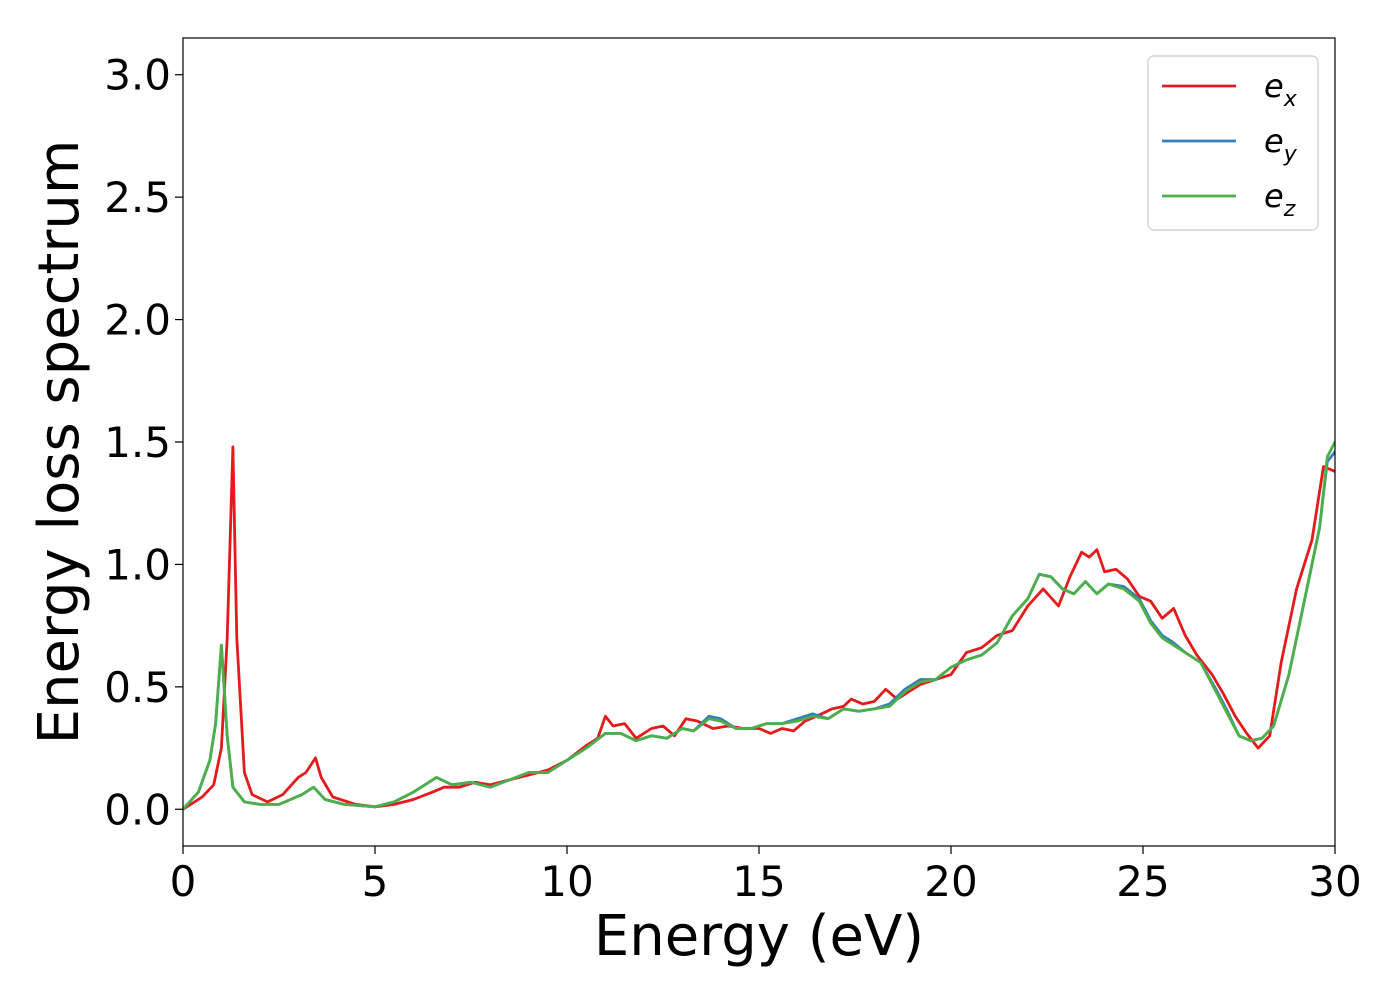 This screenshot has width=1400, height=1000. What do you see at coordinates (1281, 144) in the screenshot?
I see `legend-label-y: ey` at bounding box center [1281, 144].